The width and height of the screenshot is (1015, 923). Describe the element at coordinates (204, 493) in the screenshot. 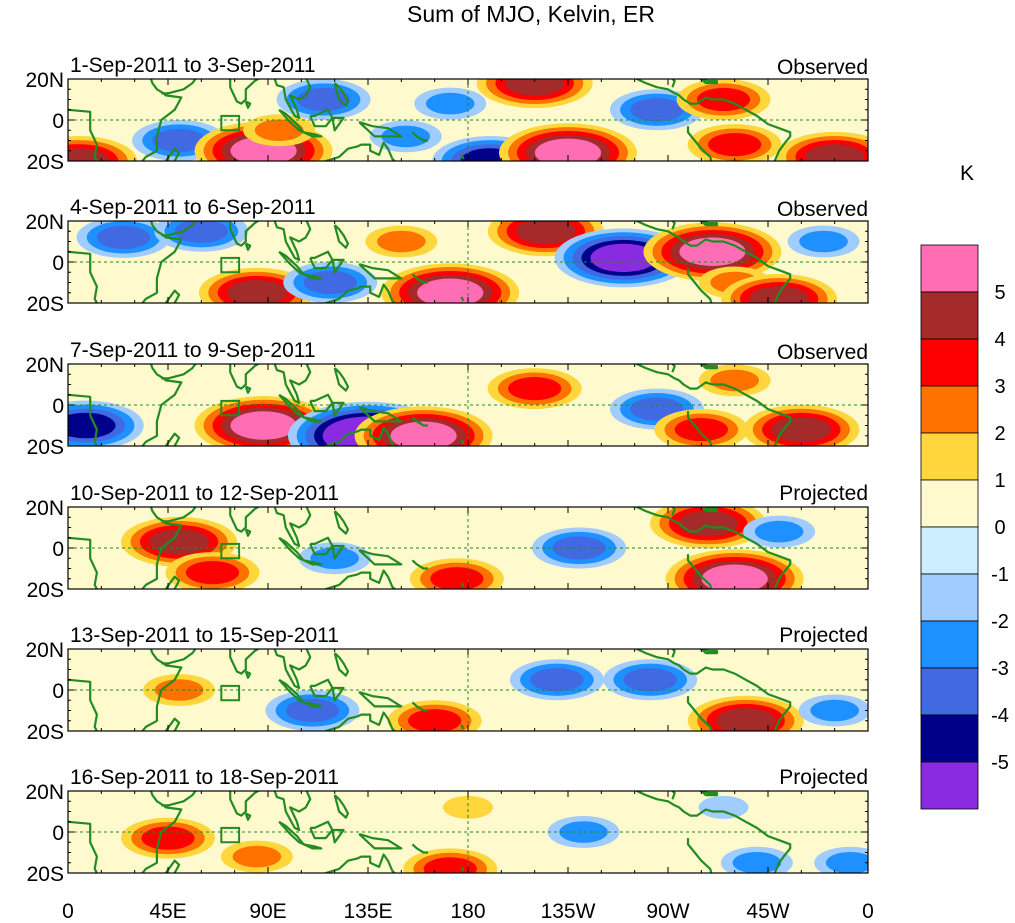

I see `panel-period-label: 10-Sep-2011 to 12-Sep-2011` at that location.